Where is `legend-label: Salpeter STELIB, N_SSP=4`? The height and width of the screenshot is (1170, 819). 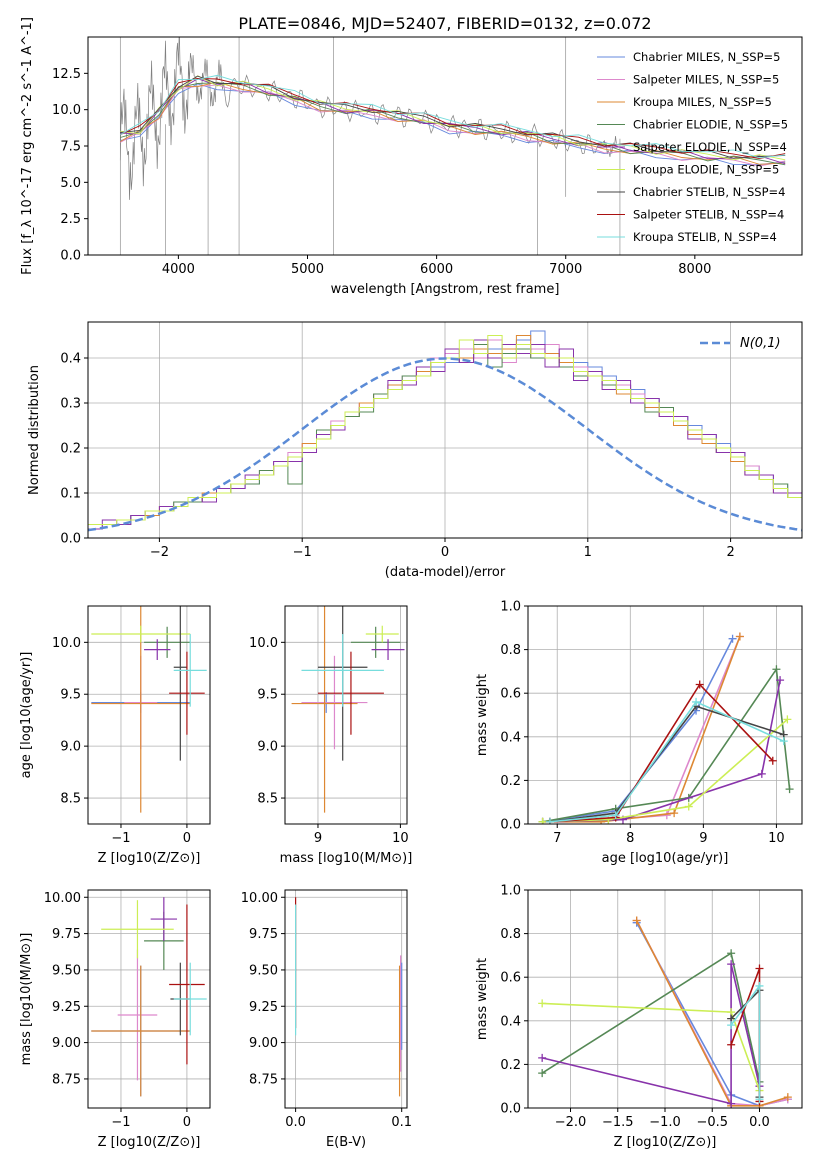 legend-label: Salpeter STELIB, N_SSP=4 is located at coordinates (708, 215).